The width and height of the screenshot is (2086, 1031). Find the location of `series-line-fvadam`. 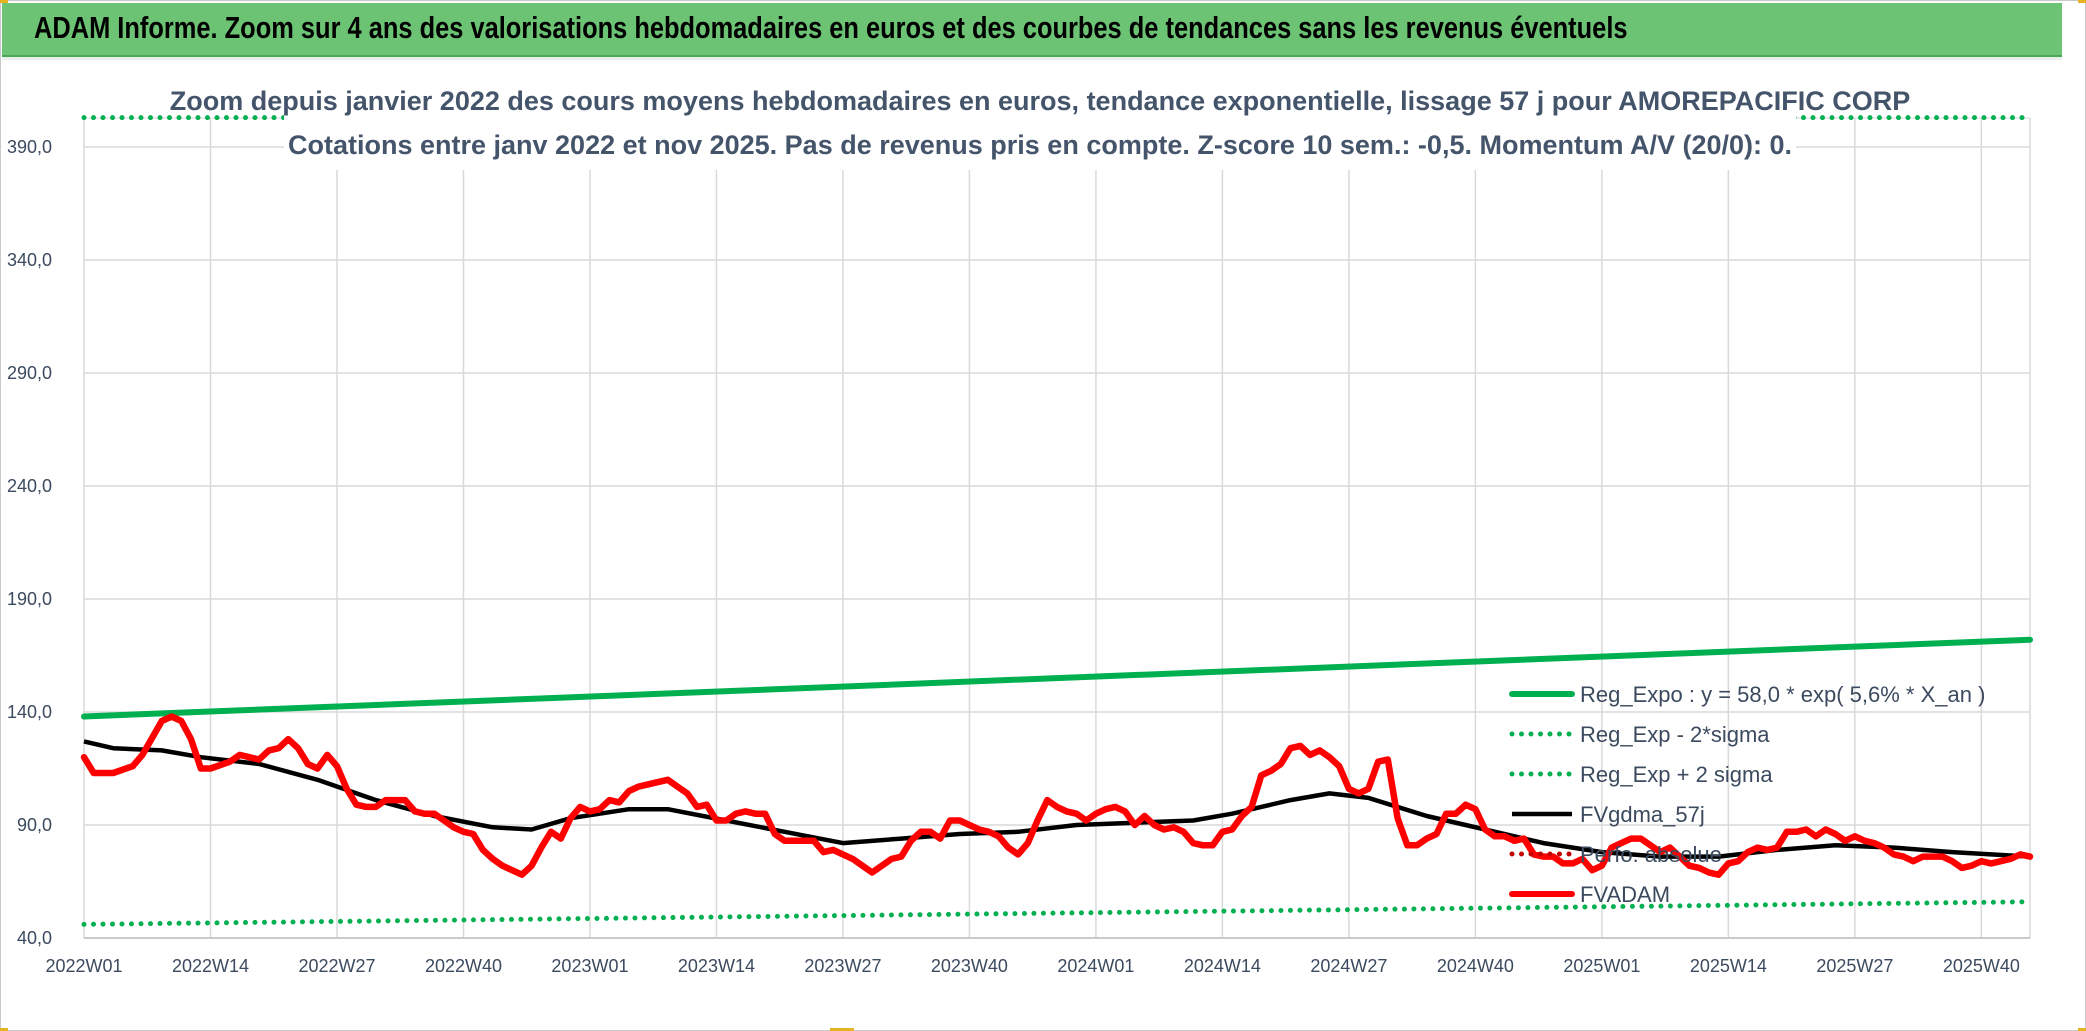

series-line-fvadam is located at coordinates (1057, 795).